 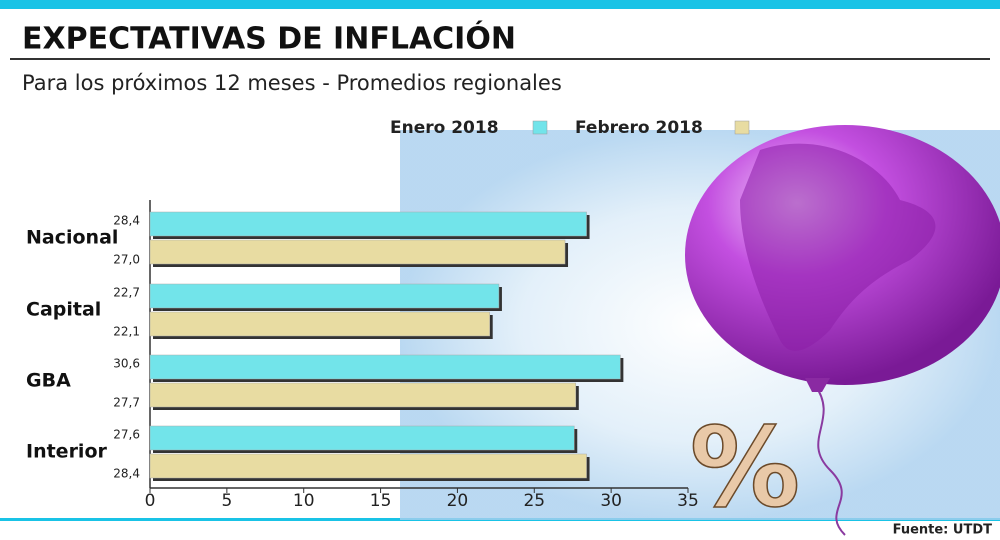 What do you see at coordinates (126, 260) in the screenshot?
I see `value-label: 27,0` at bounding box center [126, 260].